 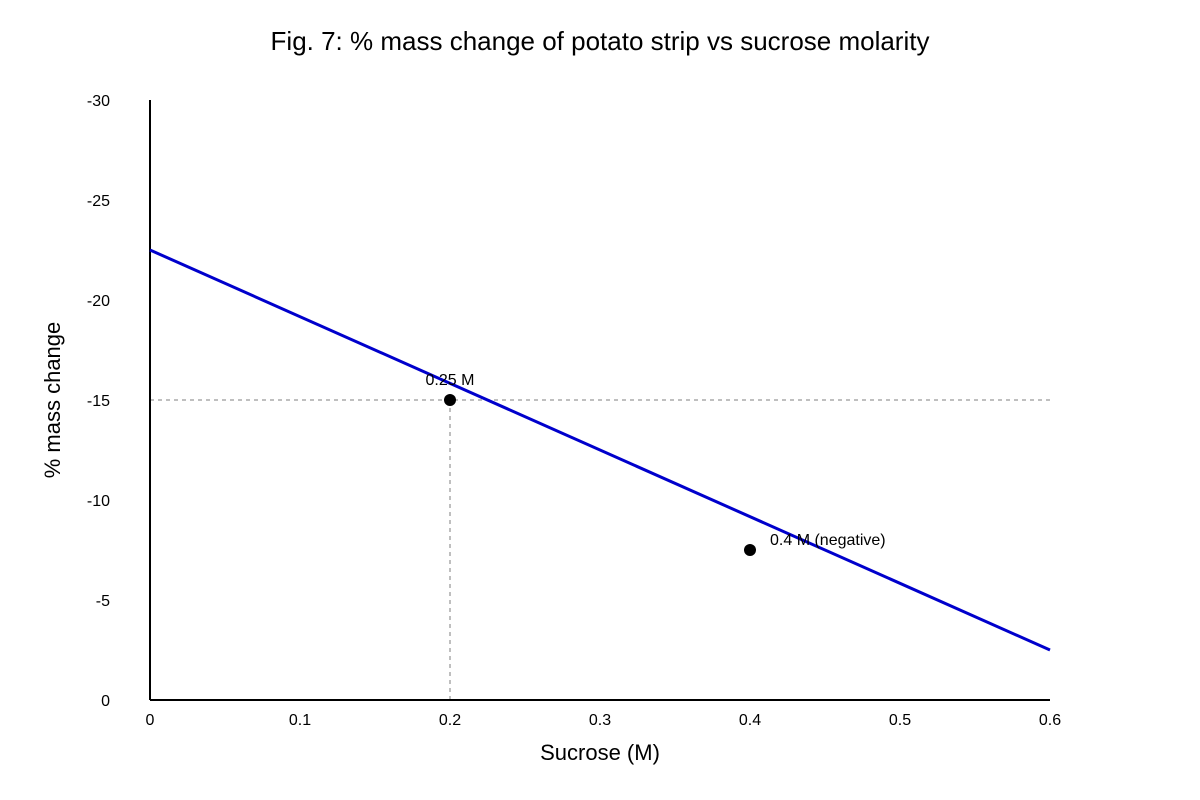 What do you see at coordinates (450, 720) in the screenshot?
I see `x-tick-label: 0.2` at bounding box center [450, 720].